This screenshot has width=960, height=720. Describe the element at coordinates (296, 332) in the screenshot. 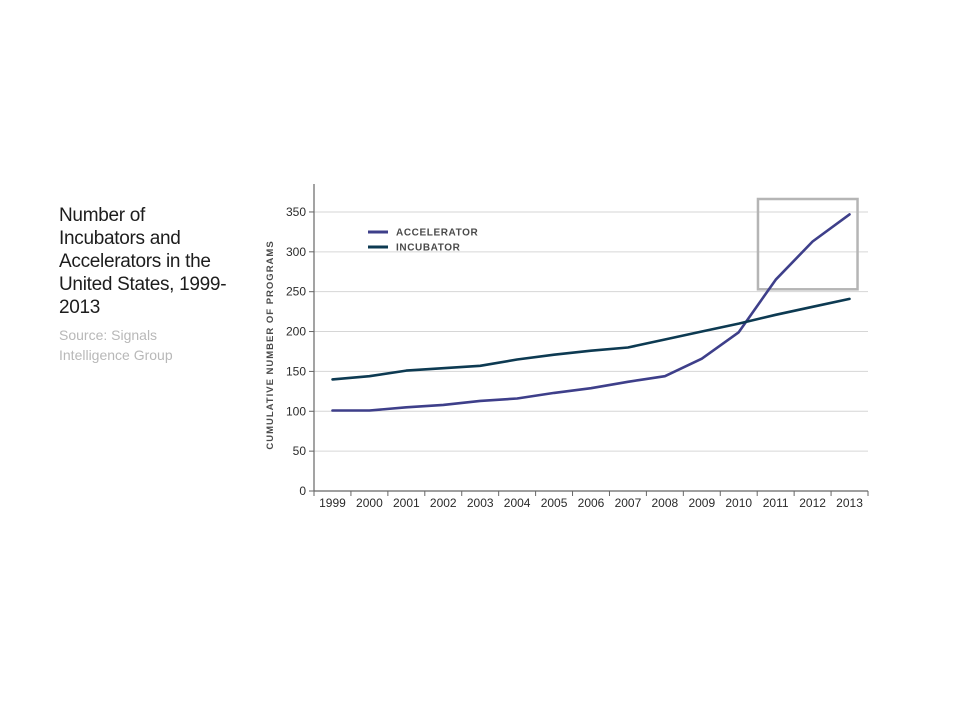

I see `y-tick-label: 200` at that location.